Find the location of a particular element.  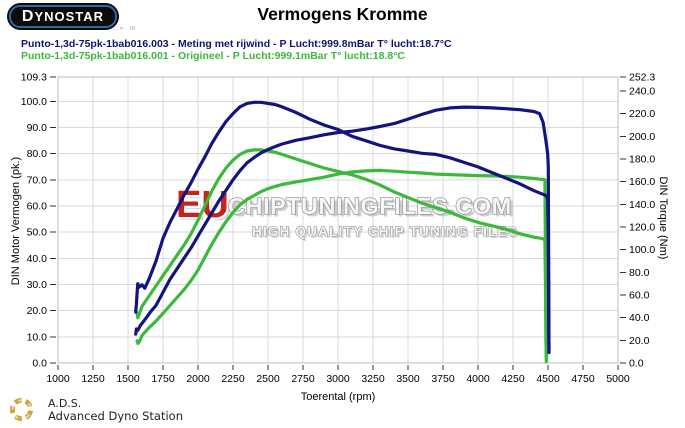

x-tick-label: 4000 is located at coordinates (478, 379).